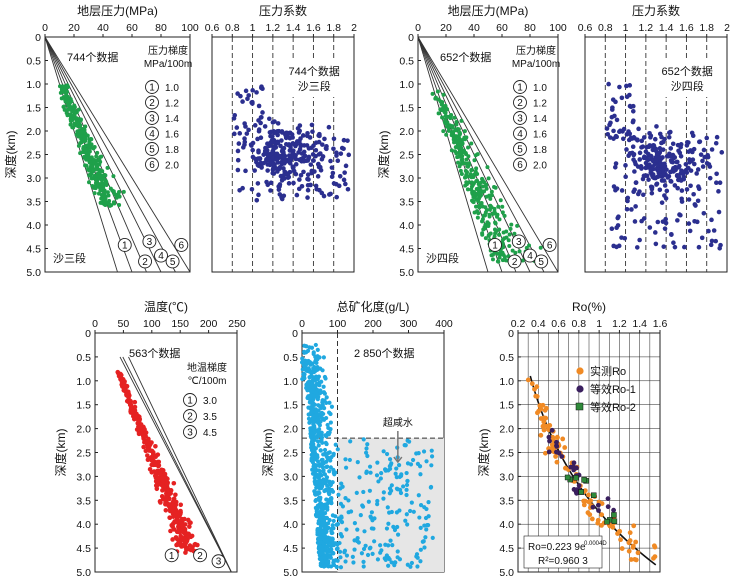 Image resolution: width=745 pixels, height=582 pixels. What do you see at coordinates (152, 87) in the screenshot?
I see `legend-key-ring` at bounding box center [152, 87].